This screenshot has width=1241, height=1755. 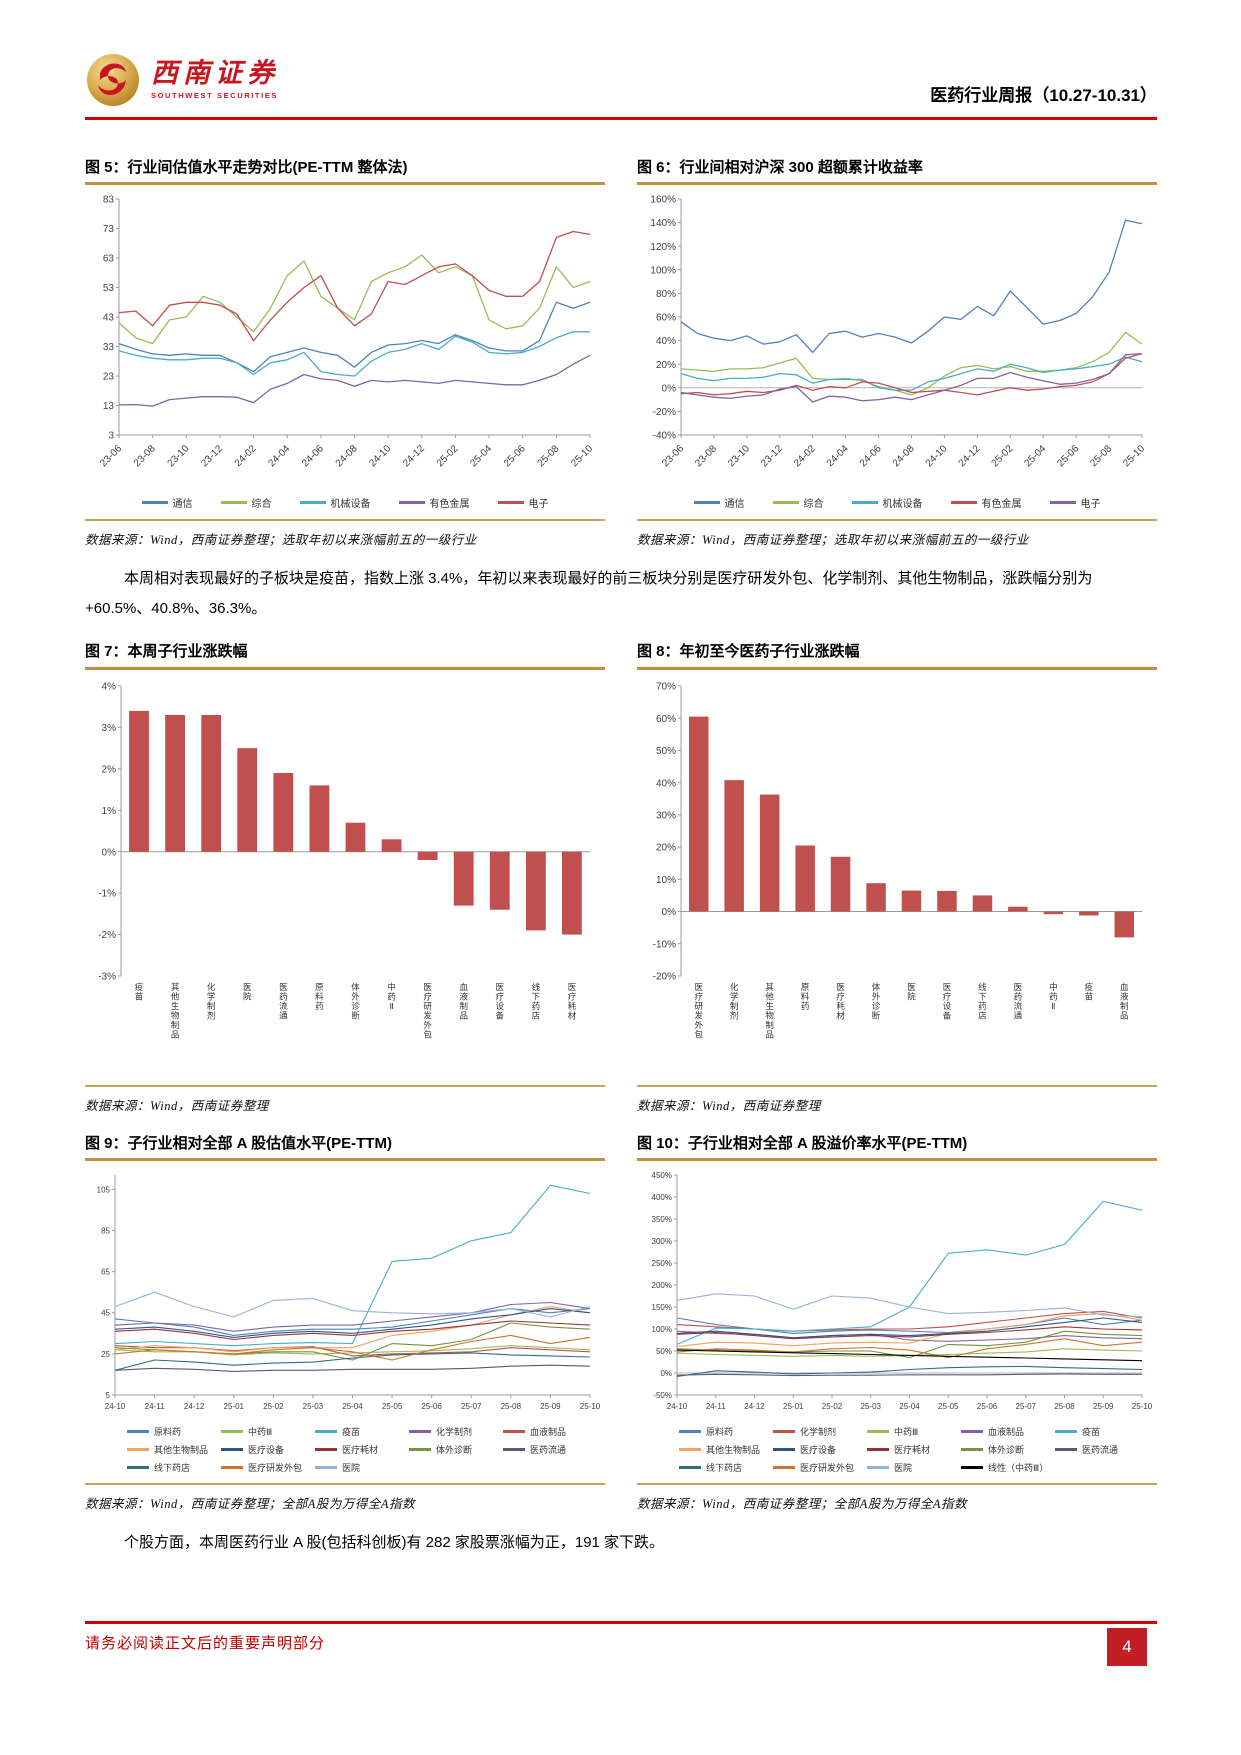 What do you see at coordinates (109, 810) in the screenshot?
I see `svg-text: 1%` at bounding box center [109, 810].